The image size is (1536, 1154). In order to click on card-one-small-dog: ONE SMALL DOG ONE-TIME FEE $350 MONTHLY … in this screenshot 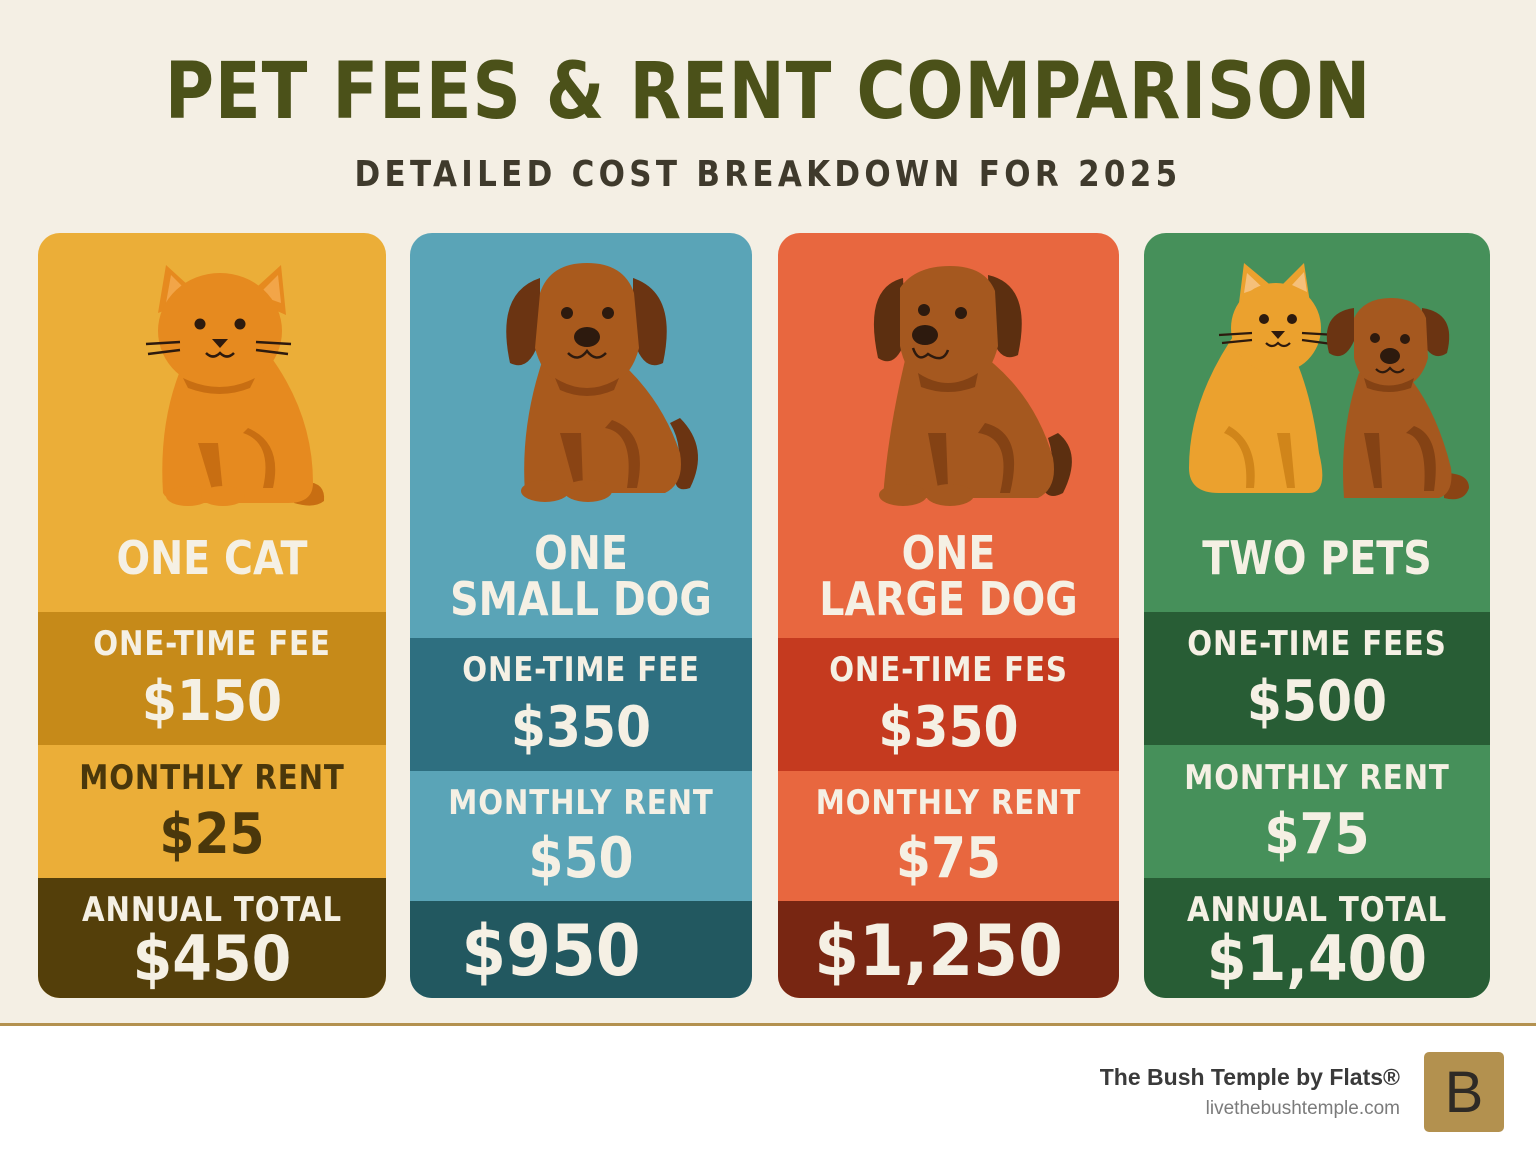, I will do `click(581, 615)`.